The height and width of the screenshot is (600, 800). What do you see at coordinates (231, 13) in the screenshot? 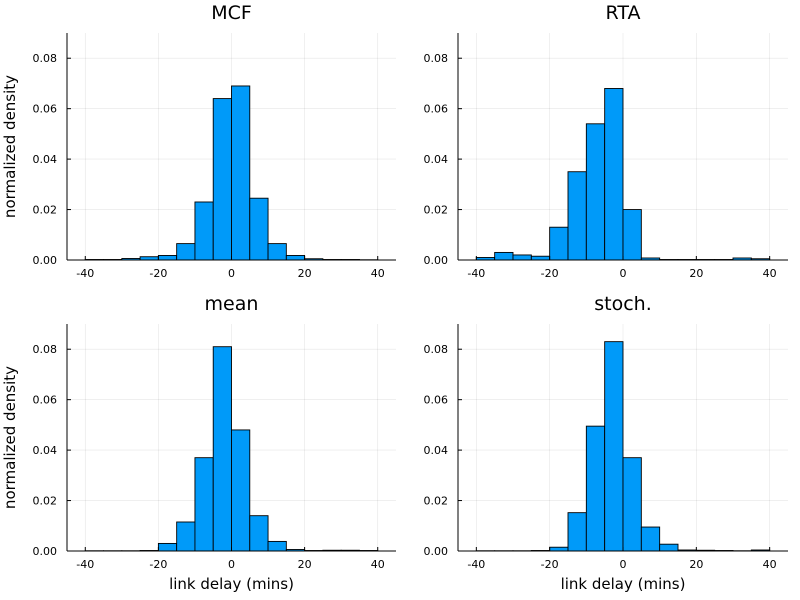
I see `chart-title: MCF` at bounding box center [231, 13].